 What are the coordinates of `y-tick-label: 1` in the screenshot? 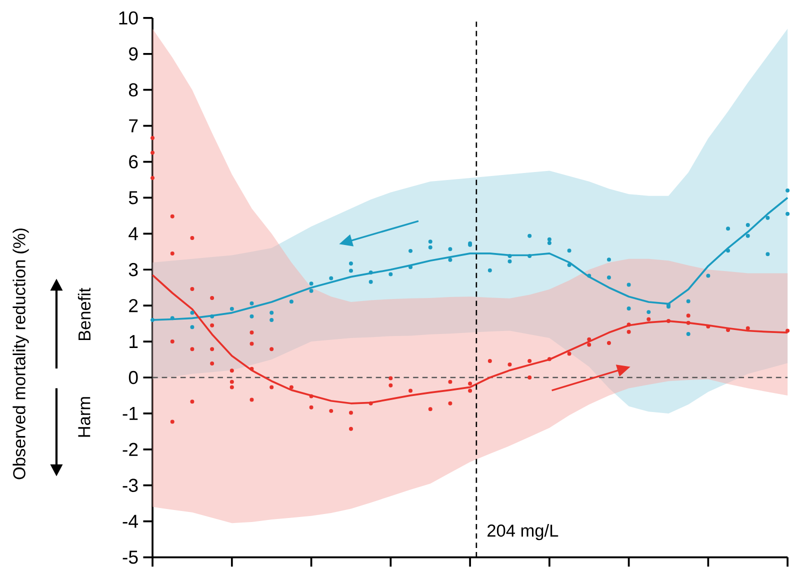 It's located at (134, 341).